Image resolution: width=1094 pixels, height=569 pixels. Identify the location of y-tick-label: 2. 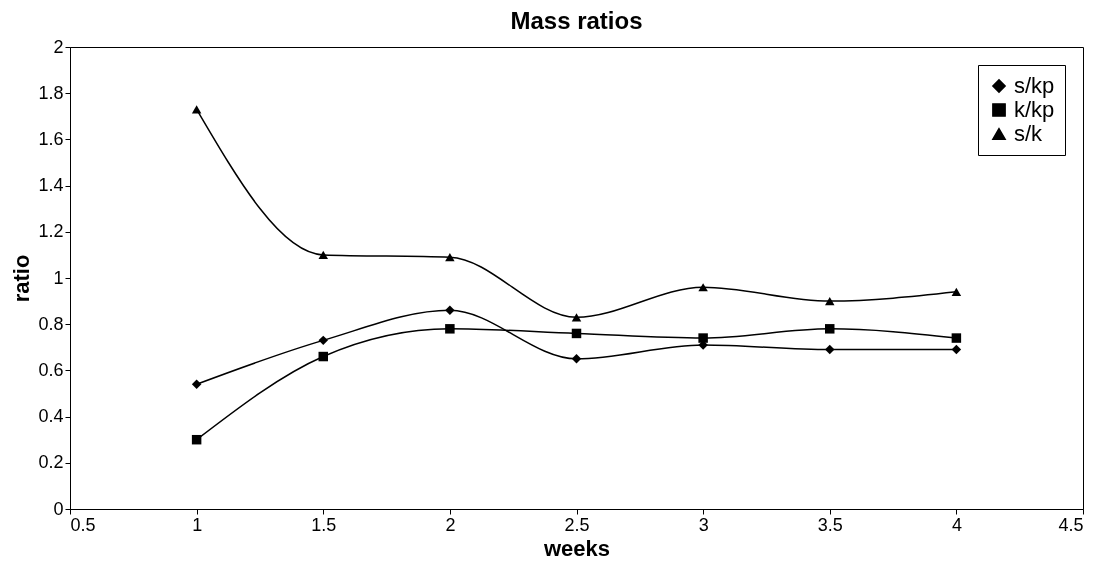
(58, 46).